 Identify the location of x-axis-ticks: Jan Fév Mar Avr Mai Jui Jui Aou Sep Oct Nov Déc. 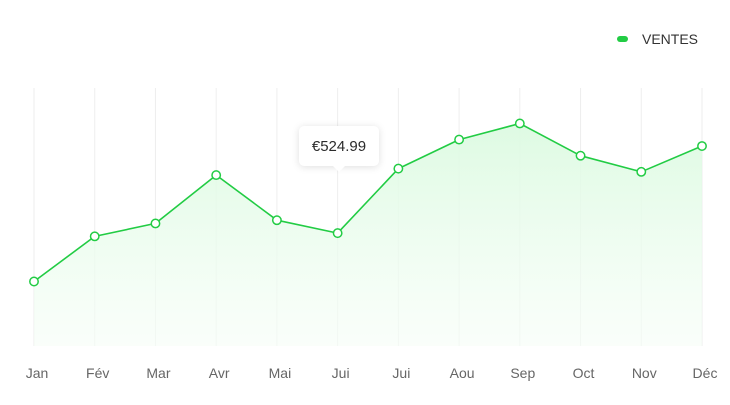
(372, 373).